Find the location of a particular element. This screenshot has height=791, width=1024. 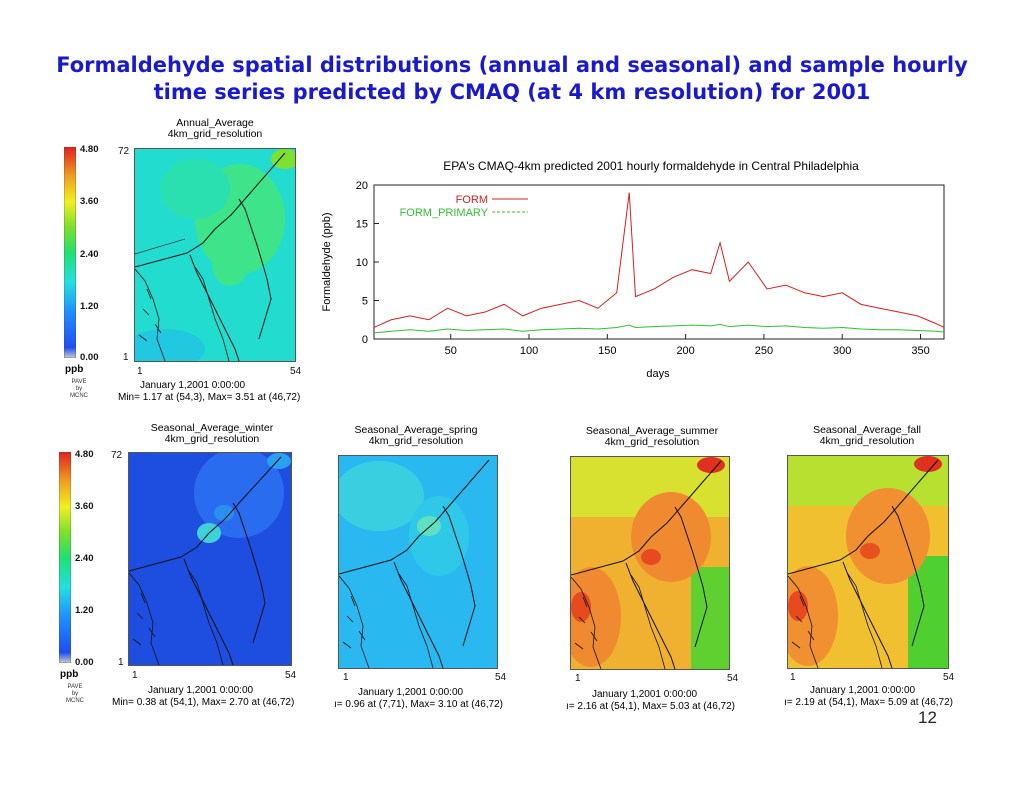

spring-title-line1: Seasonal_Average_spring is located at coordinates (416, 430).